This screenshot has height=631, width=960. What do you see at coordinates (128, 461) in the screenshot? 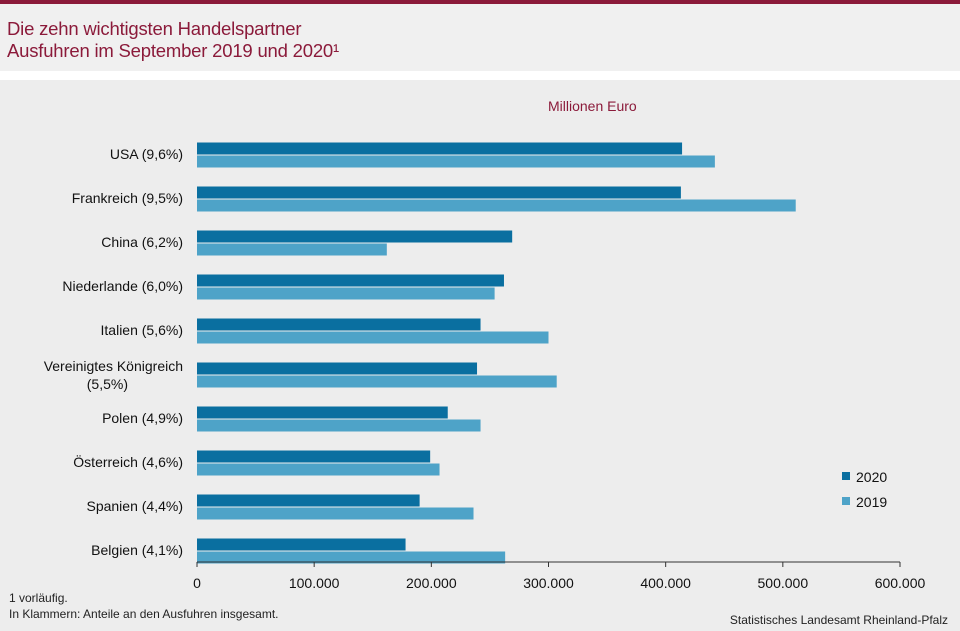
I see `category-label-7: Österreich (4,6%)` at bounding box center [128, 461].